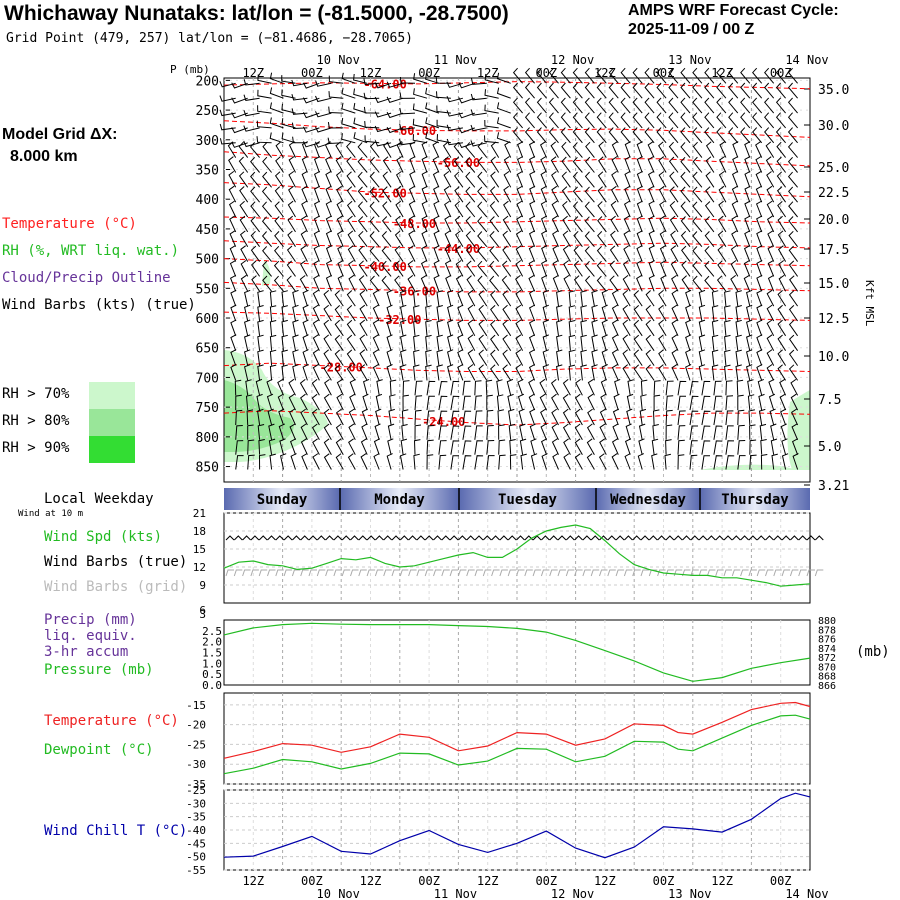  What do you see at coordinates (196, 857) in the screenshot?
I see `windchill-tick-label: -50` at bounding box center [196, 857].